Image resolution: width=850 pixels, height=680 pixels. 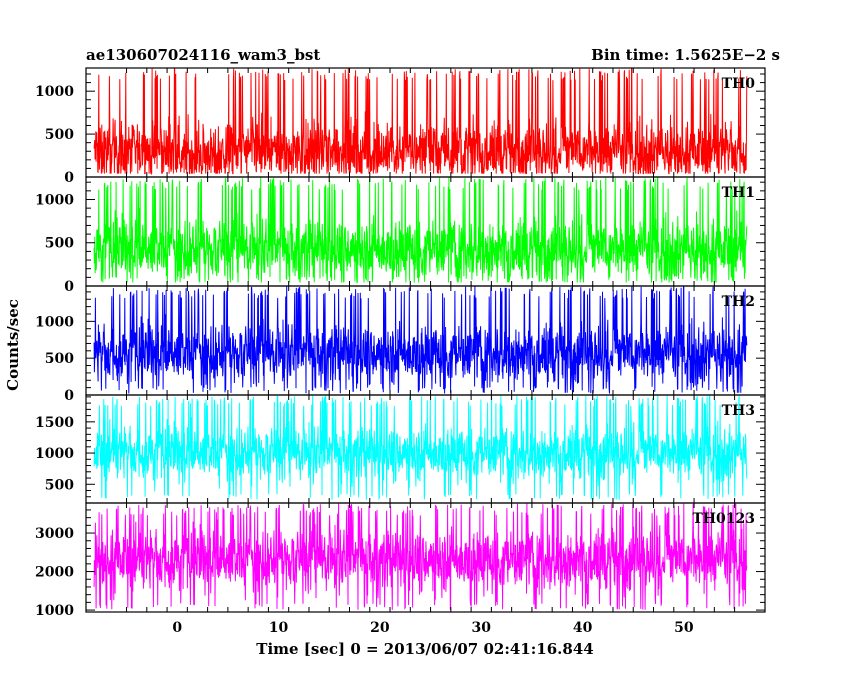 I want to click on series-line-th2, so click(x=420, y=339).